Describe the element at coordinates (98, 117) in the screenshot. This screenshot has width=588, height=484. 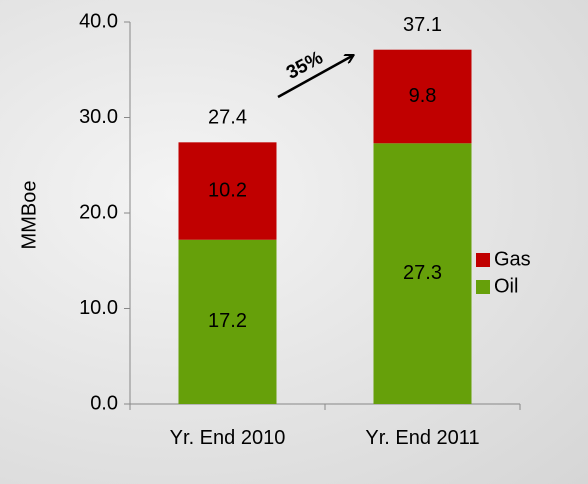
I see `y-tick-label: 30.0` at that location.